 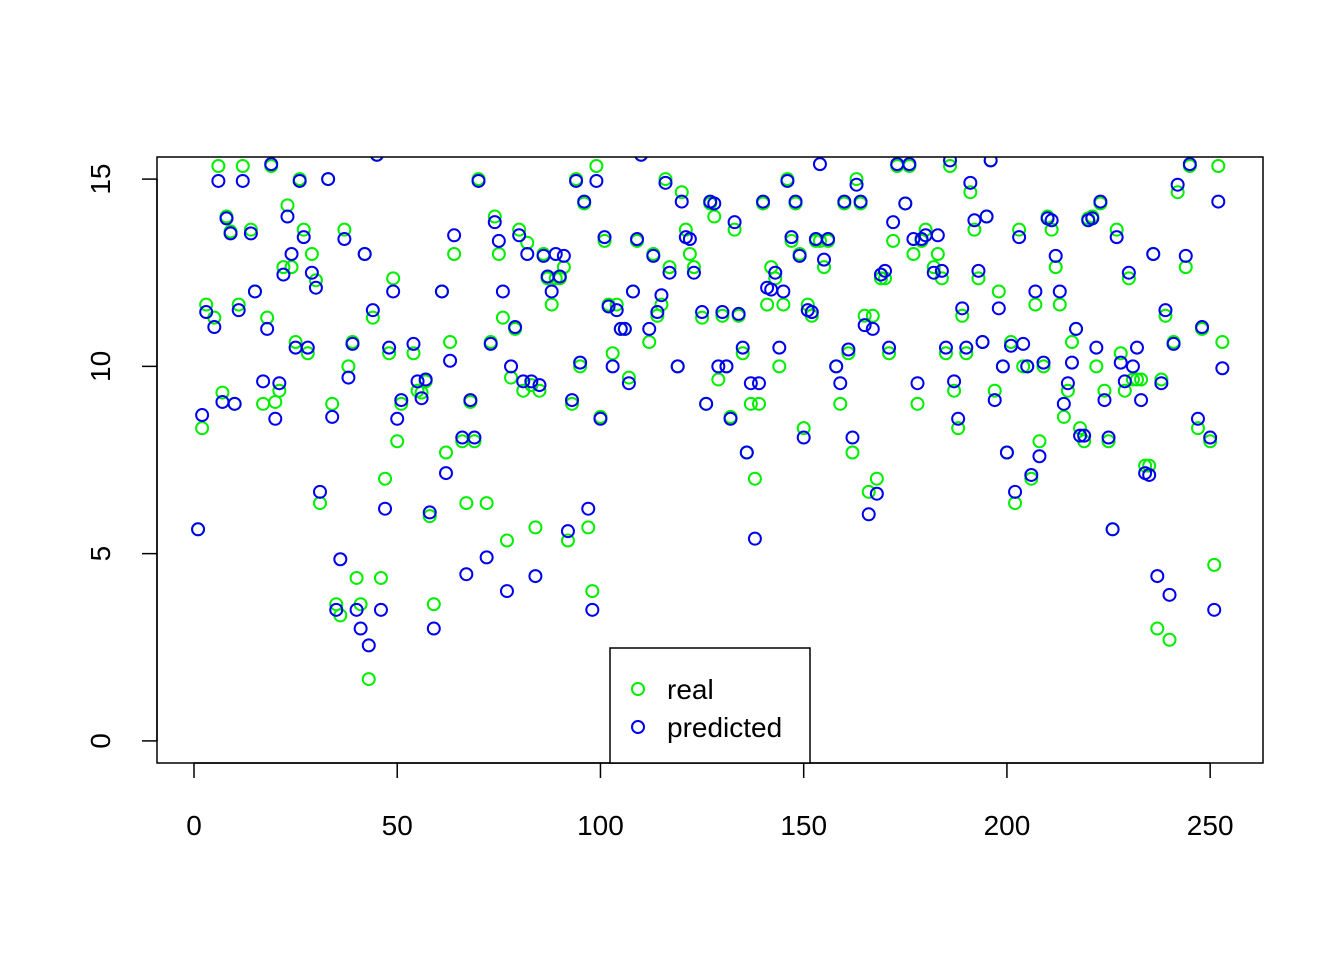 What do you see at coordinates (100, 179) in the screenshot?
I see `y-tick-label: 15` at bounding box center [100, 179].